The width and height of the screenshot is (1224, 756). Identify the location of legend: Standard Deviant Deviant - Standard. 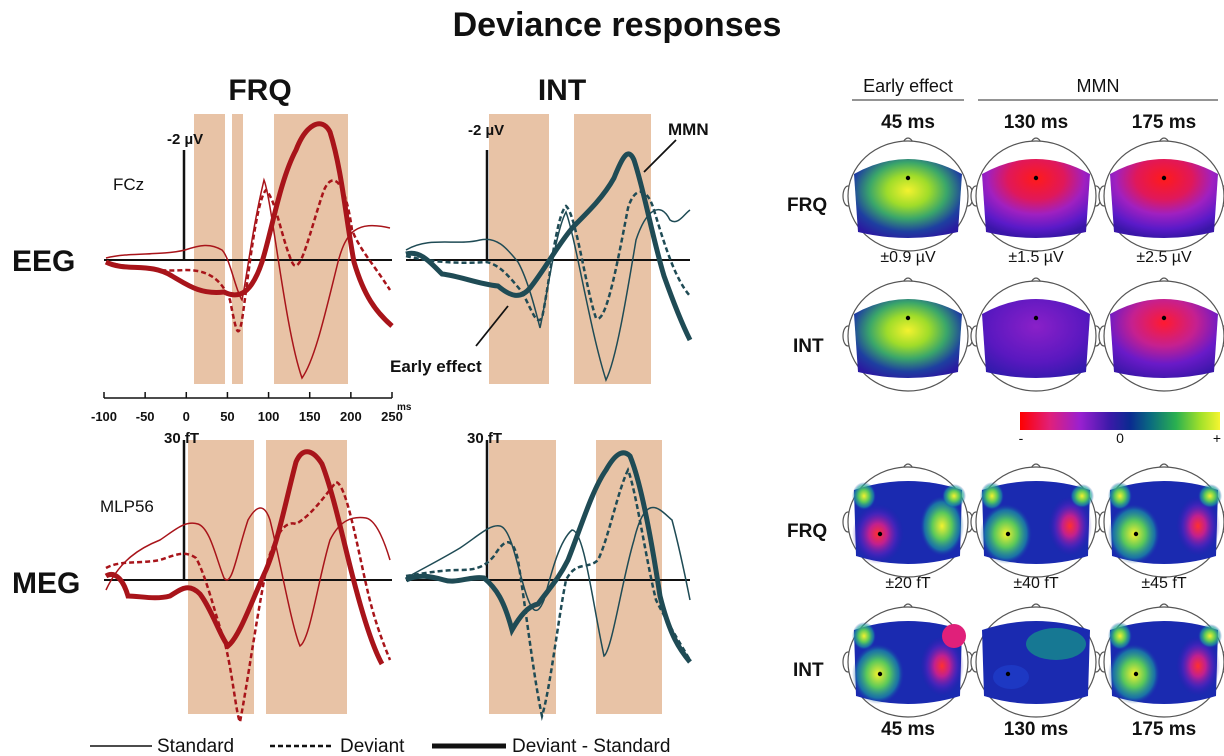
(380, 746).